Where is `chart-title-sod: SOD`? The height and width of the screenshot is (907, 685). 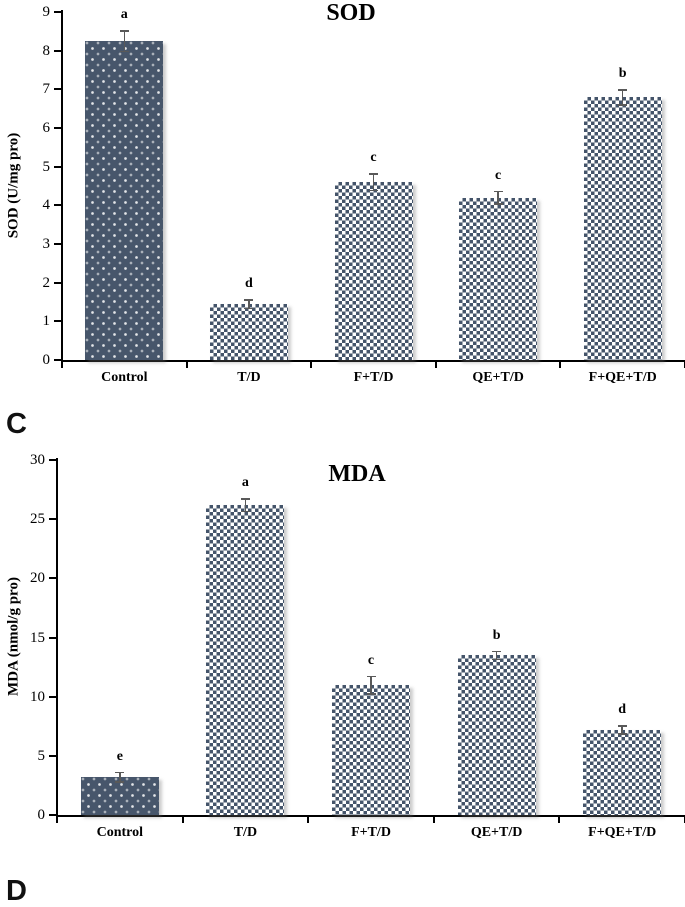 chart-title-sod: SOD is located at coordinates (351, 13).